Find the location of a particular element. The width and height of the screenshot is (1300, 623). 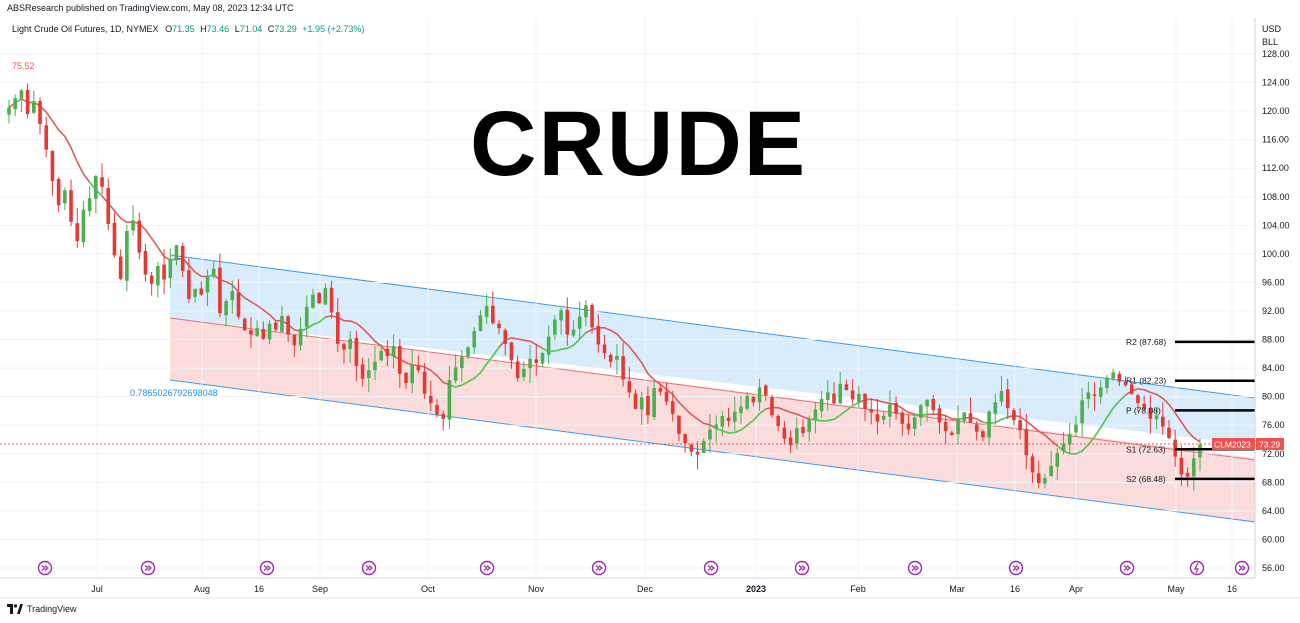

time-tick-label: Oct is located at coordinates (428, 589).